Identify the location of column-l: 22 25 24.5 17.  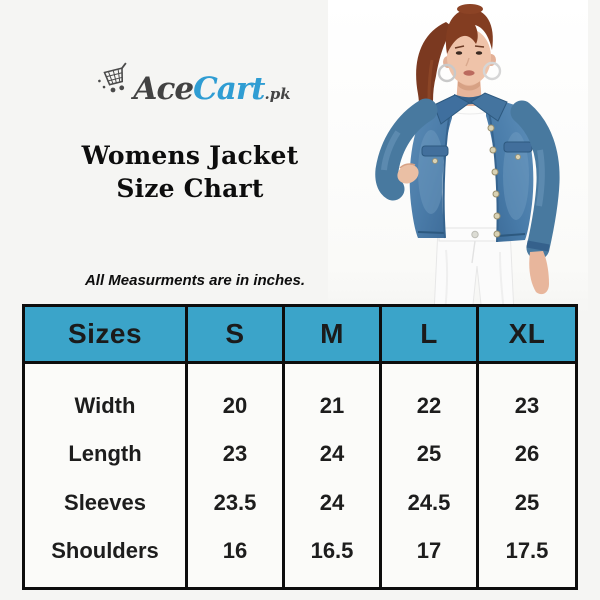
(430, 475).